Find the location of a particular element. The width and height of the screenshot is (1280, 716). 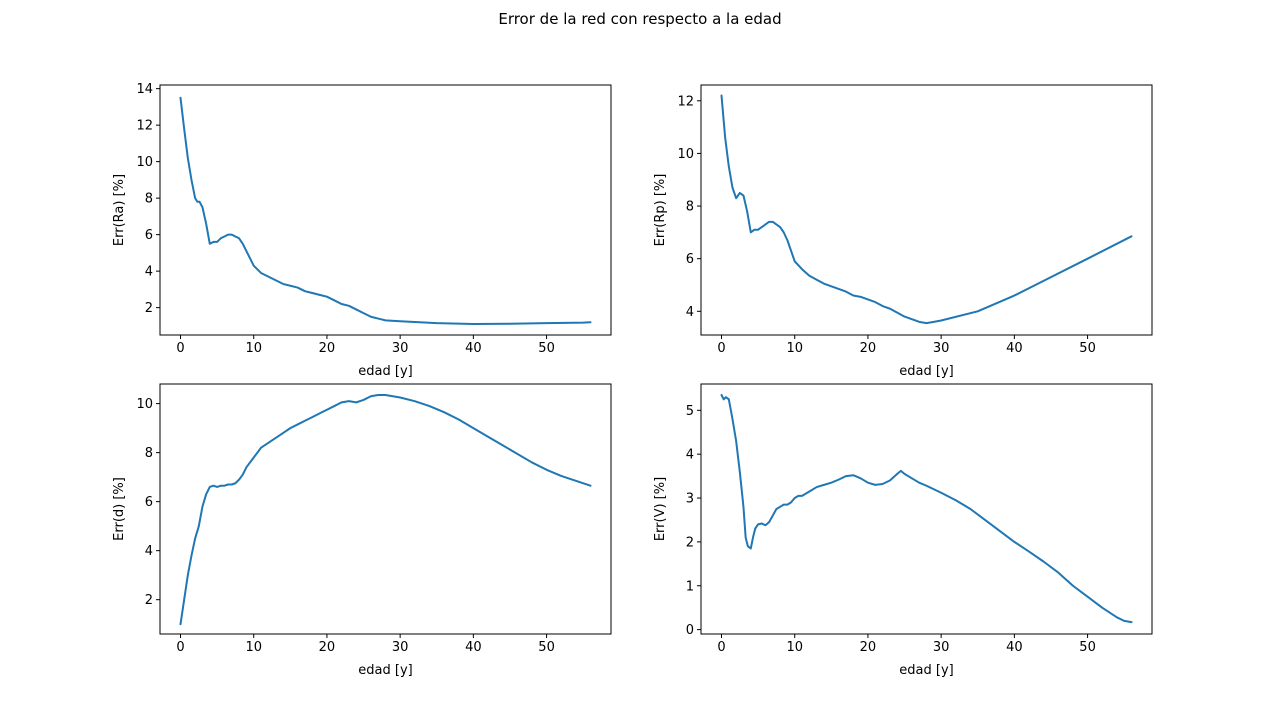

y-axis-label: Err(V) [%] is located at coordinates (660, 509).